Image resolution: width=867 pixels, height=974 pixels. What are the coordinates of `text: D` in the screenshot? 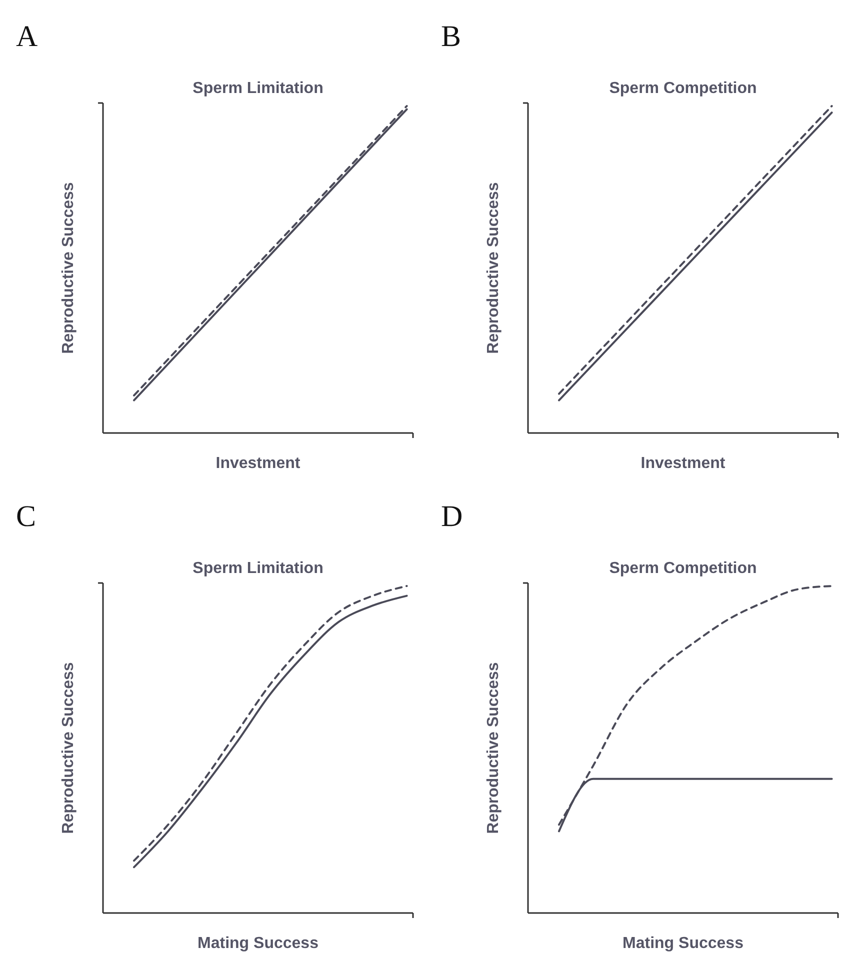 It's located at (452, 516).